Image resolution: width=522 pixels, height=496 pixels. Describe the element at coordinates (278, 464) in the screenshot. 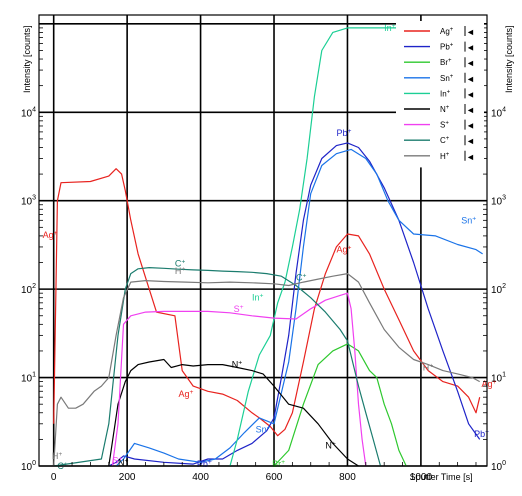

I see `series-label-br: Br+` at that location.